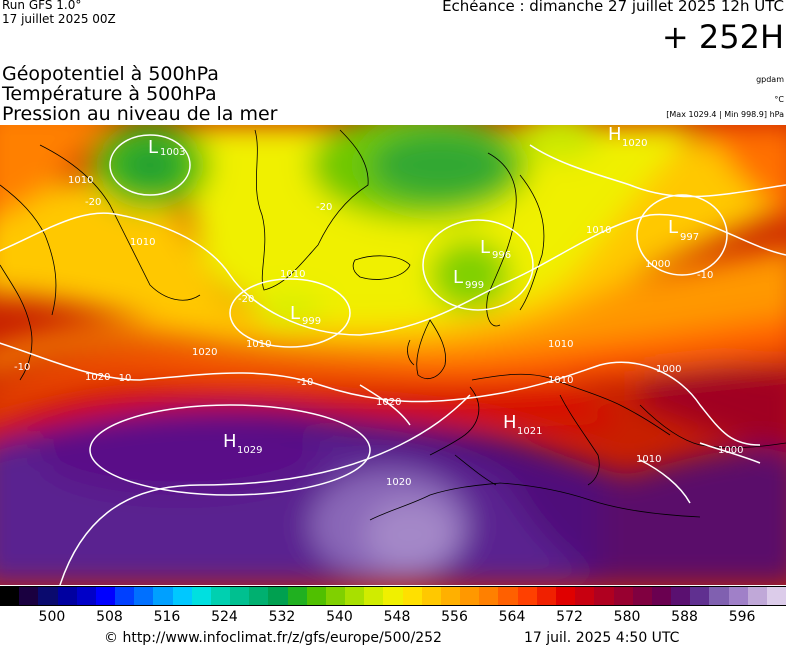  What do you see at coordinates (522, 424) in the screenshot?
I see `high-pressure-center: H 1021` at bounding box center [522, 424].